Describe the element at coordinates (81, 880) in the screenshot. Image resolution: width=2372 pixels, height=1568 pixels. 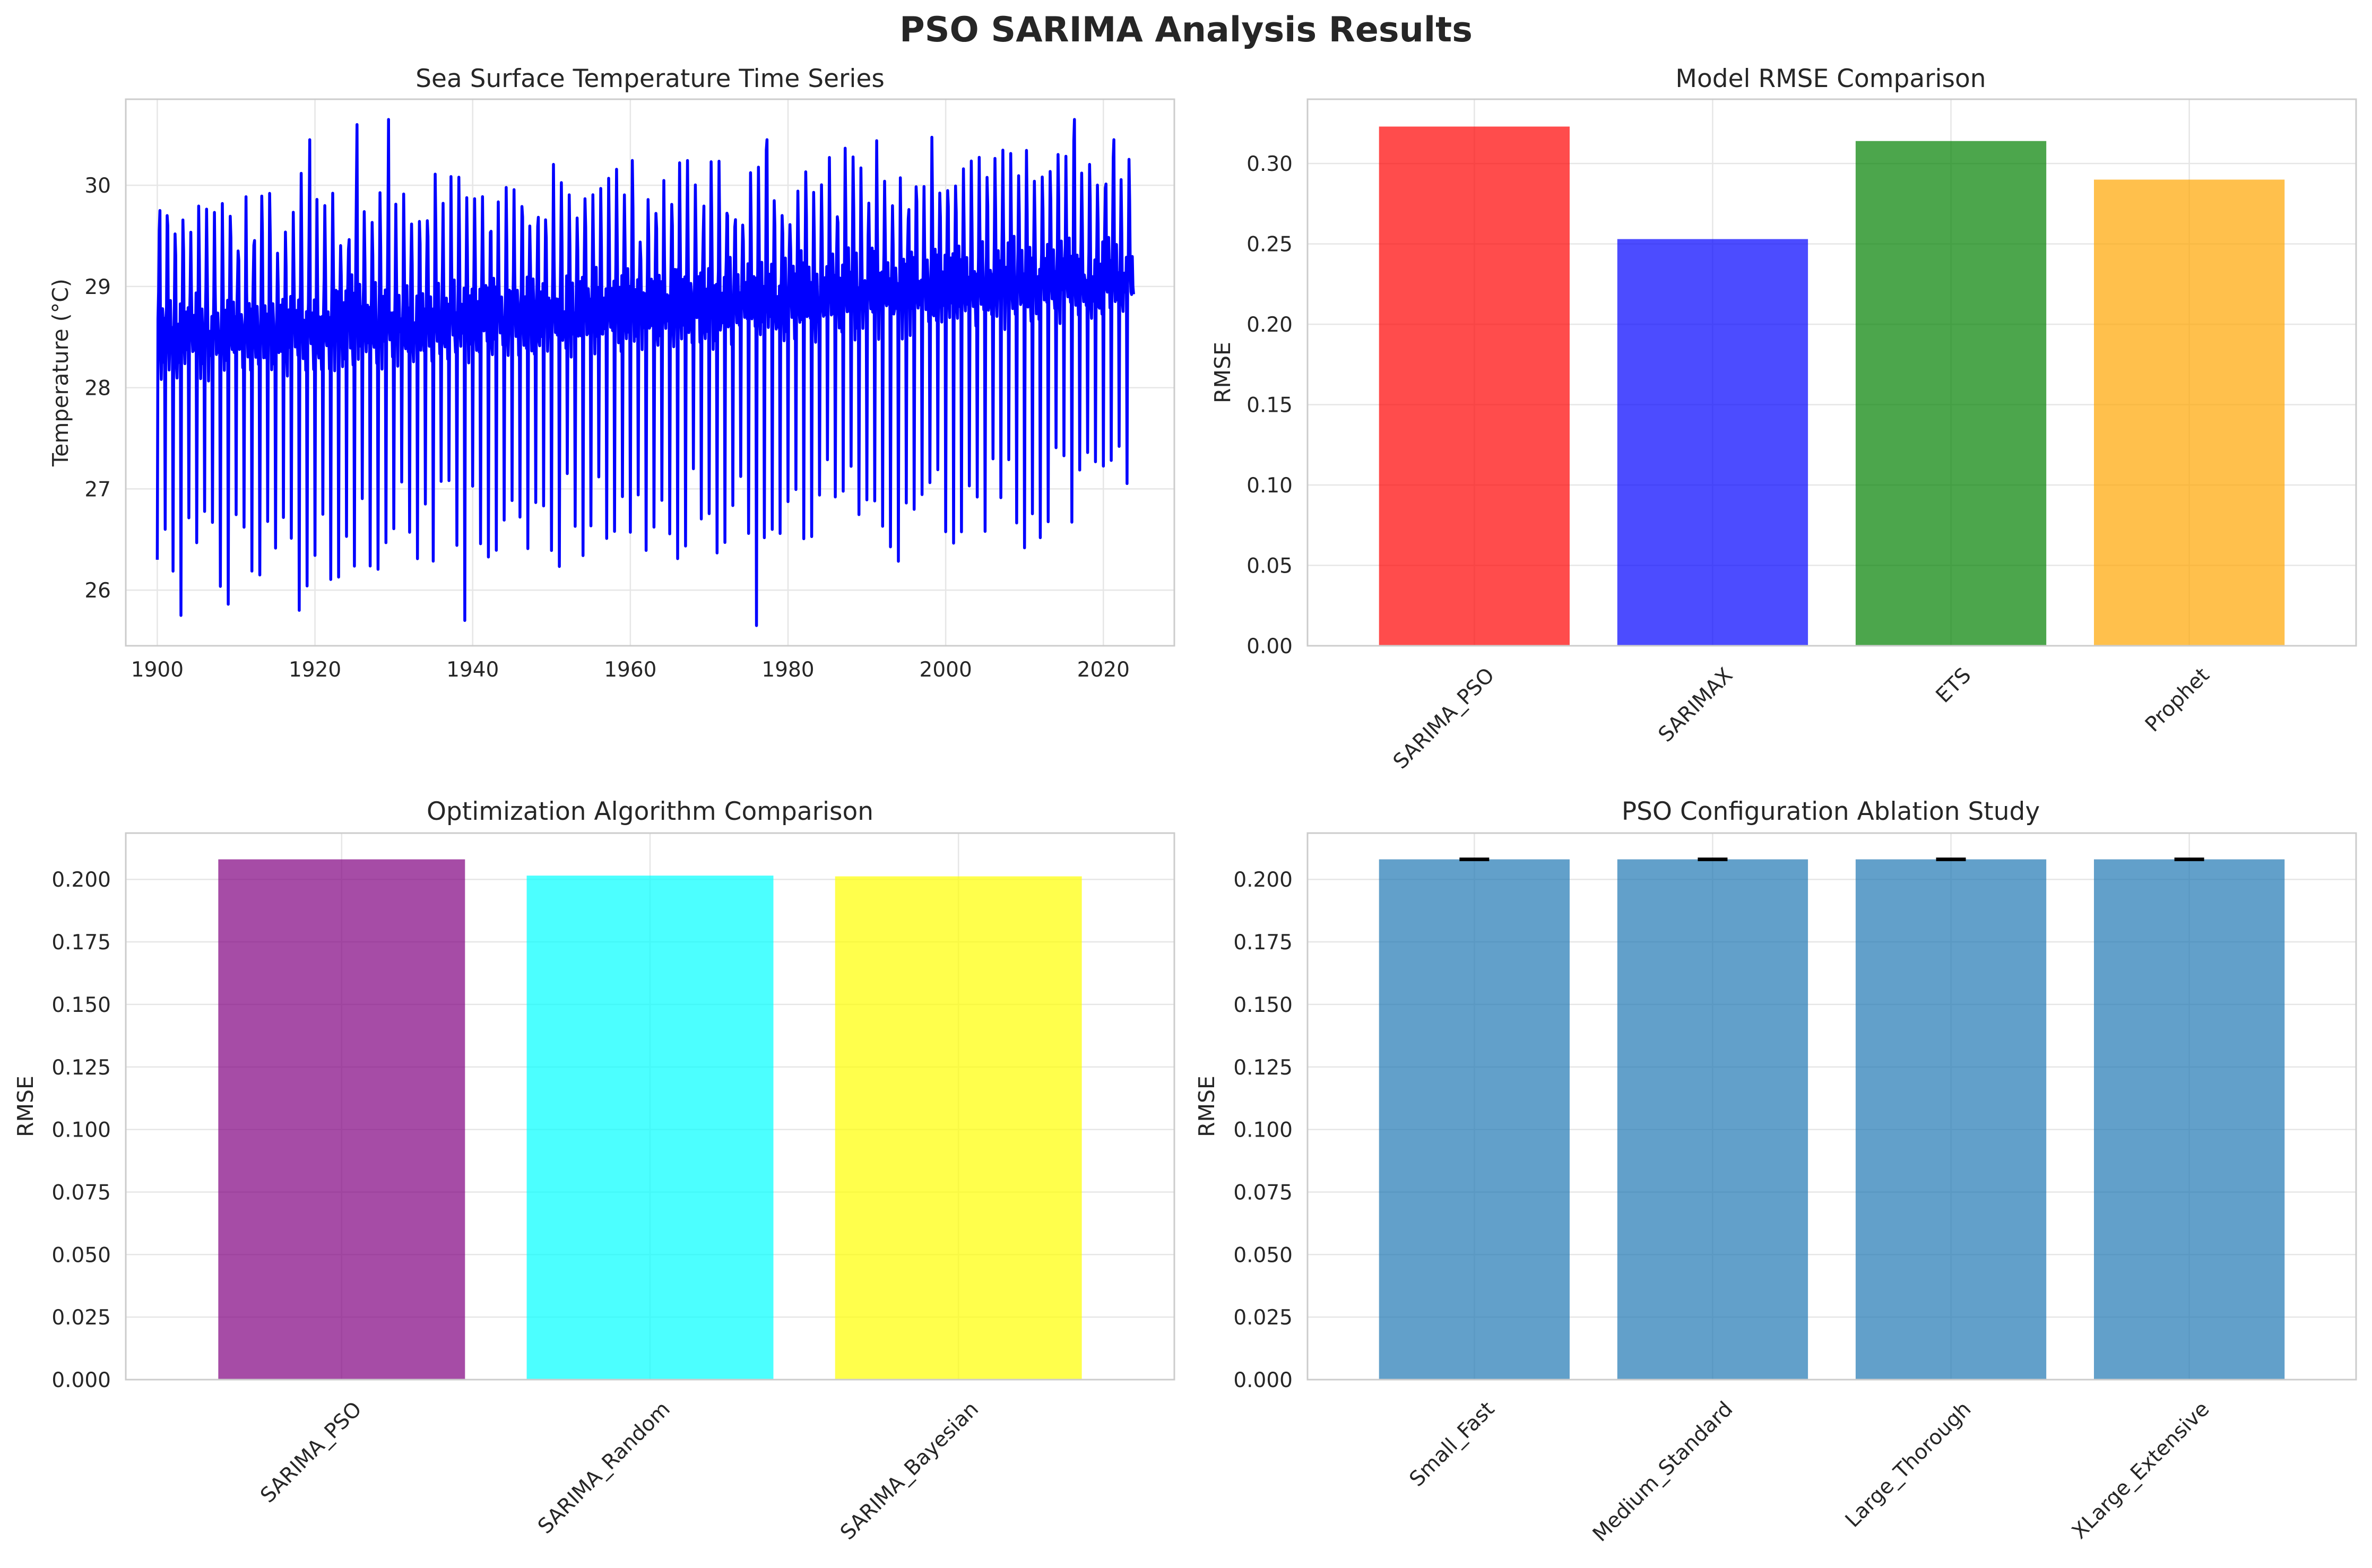
I see `opt-algo-ytick-label: 0.200` at that location.